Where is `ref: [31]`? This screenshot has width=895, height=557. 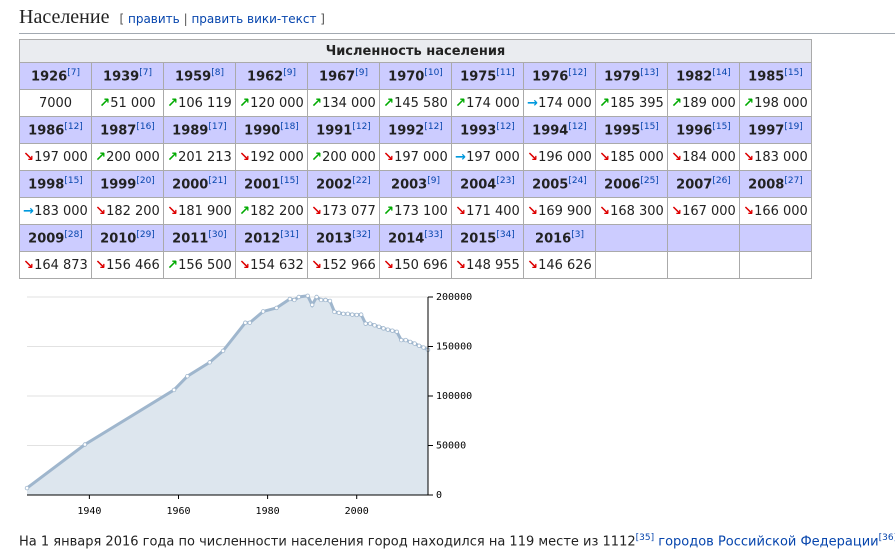
ref: [31] is located at coordinates (289, 234).